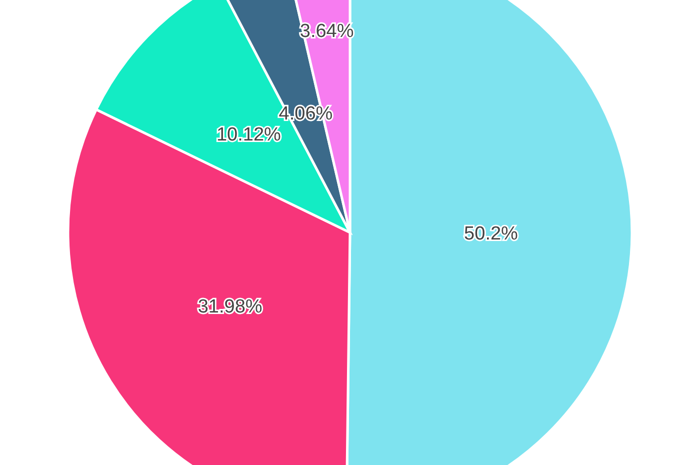  Describe the element at coordinates (230, 307) in the screenshot. I see `data-label: 31.98%` at that location.